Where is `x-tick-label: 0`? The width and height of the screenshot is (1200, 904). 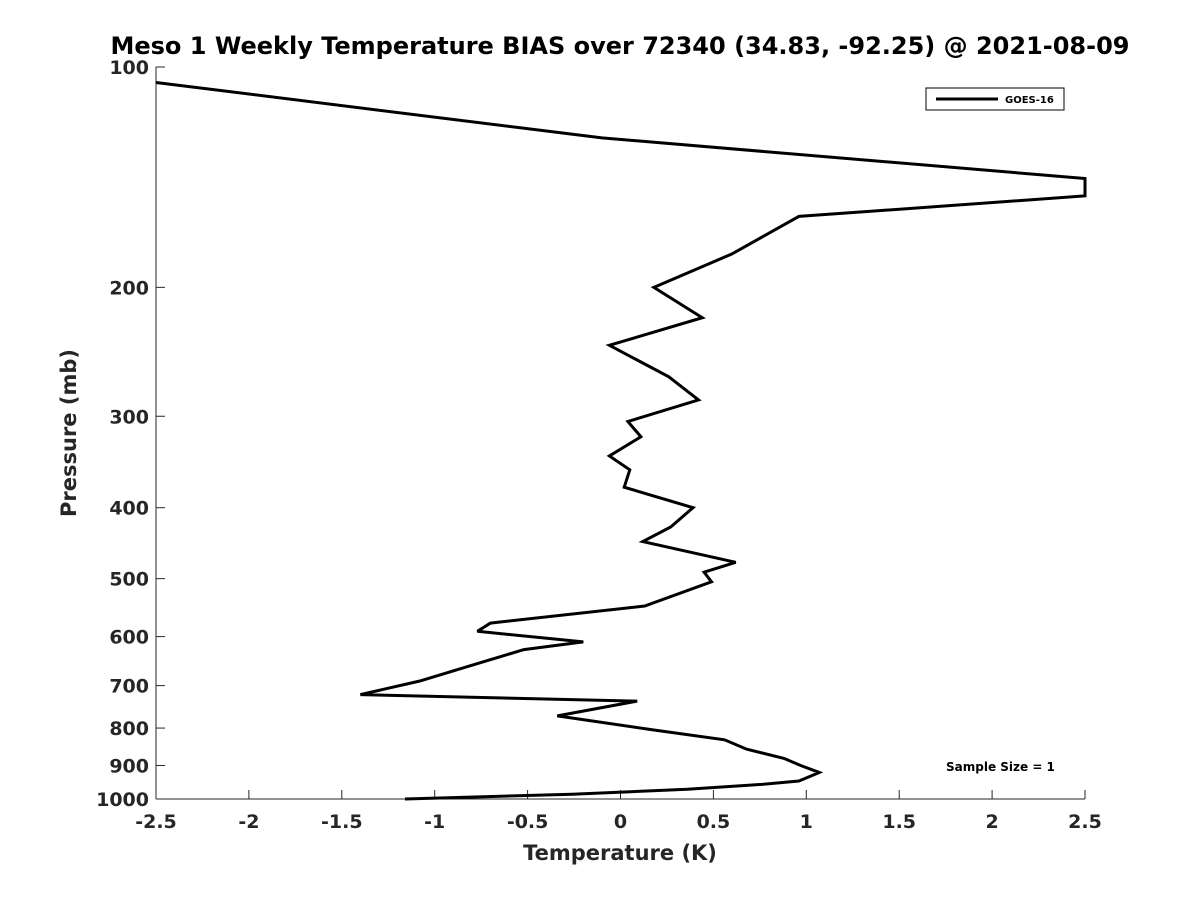
x-tick-label: 0 is located at coordinates (620, 822).